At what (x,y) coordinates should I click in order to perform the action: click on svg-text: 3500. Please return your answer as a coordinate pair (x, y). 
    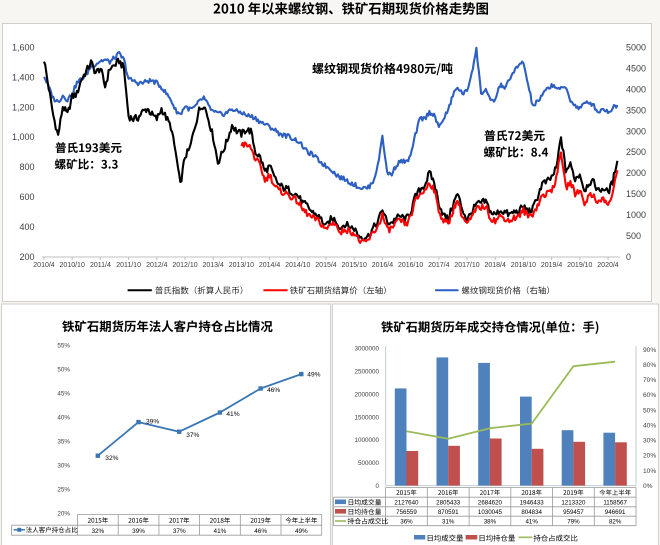
    Looking at the image, I should click on (636, 110).